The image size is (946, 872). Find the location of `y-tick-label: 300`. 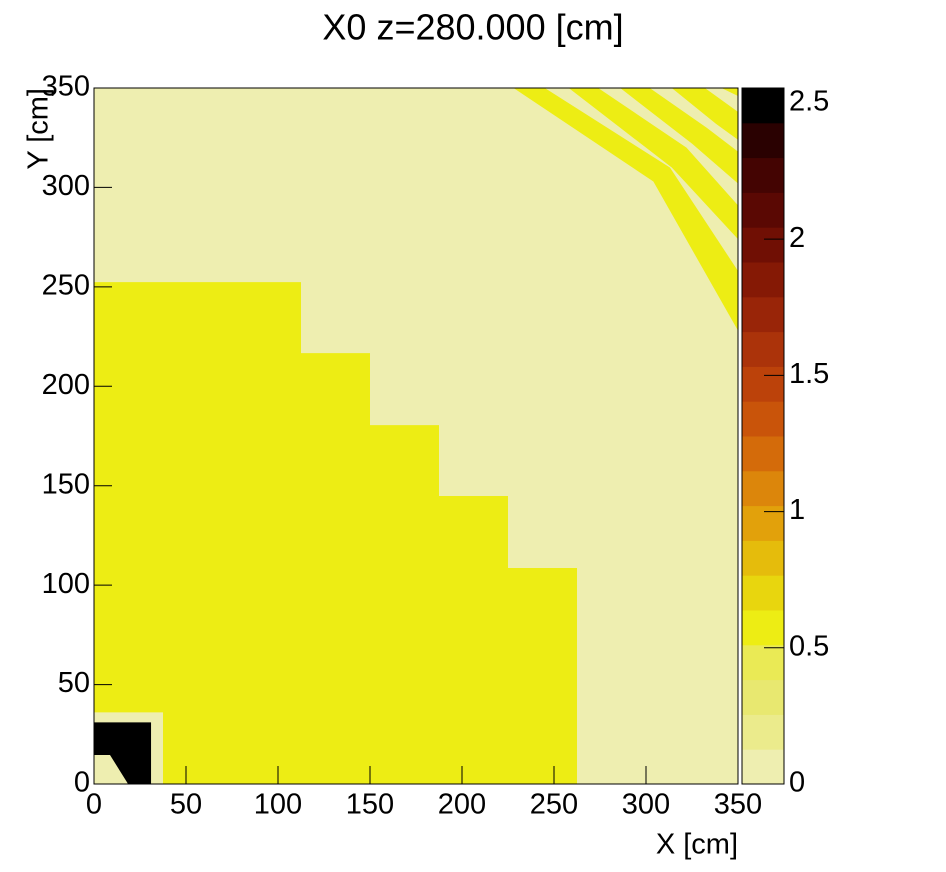

y-tick-label: 300 is located at coordinates (66, 186).